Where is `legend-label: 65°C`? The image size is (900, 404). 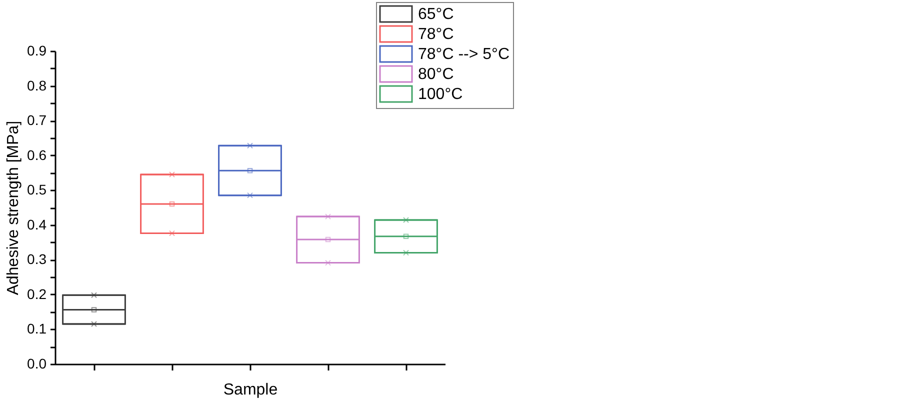 legend-label: 65°C is located at coordinates (436, 14).